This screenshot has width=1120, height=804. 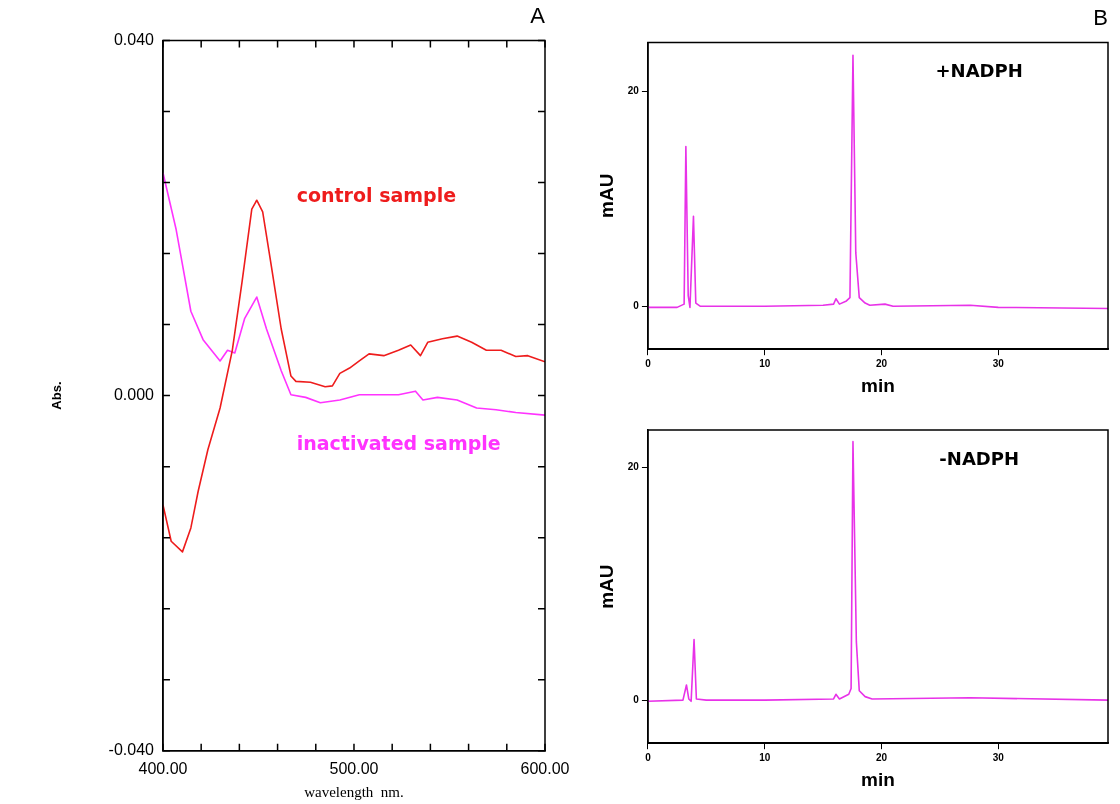 What do you see at coordinates (354, 791) in the screenshot?
I see `x-axis-title: wavelength nm.` at bounding box center [354, 791].